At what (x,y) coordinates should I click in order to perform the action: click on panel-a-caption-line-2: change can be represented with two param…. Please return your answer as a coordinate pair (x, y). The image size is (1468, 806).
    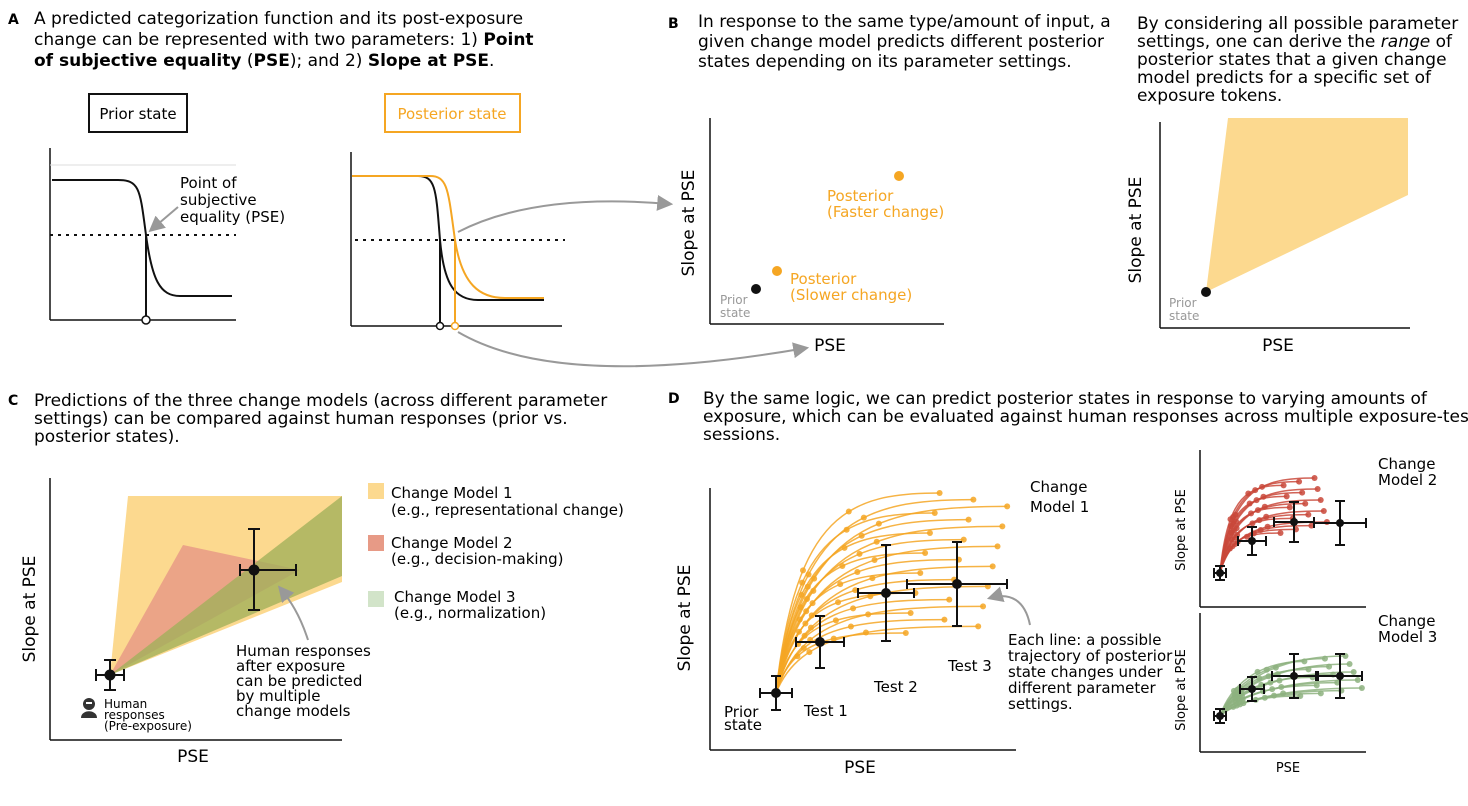
    Looking at the image, I should click on (284, 40).